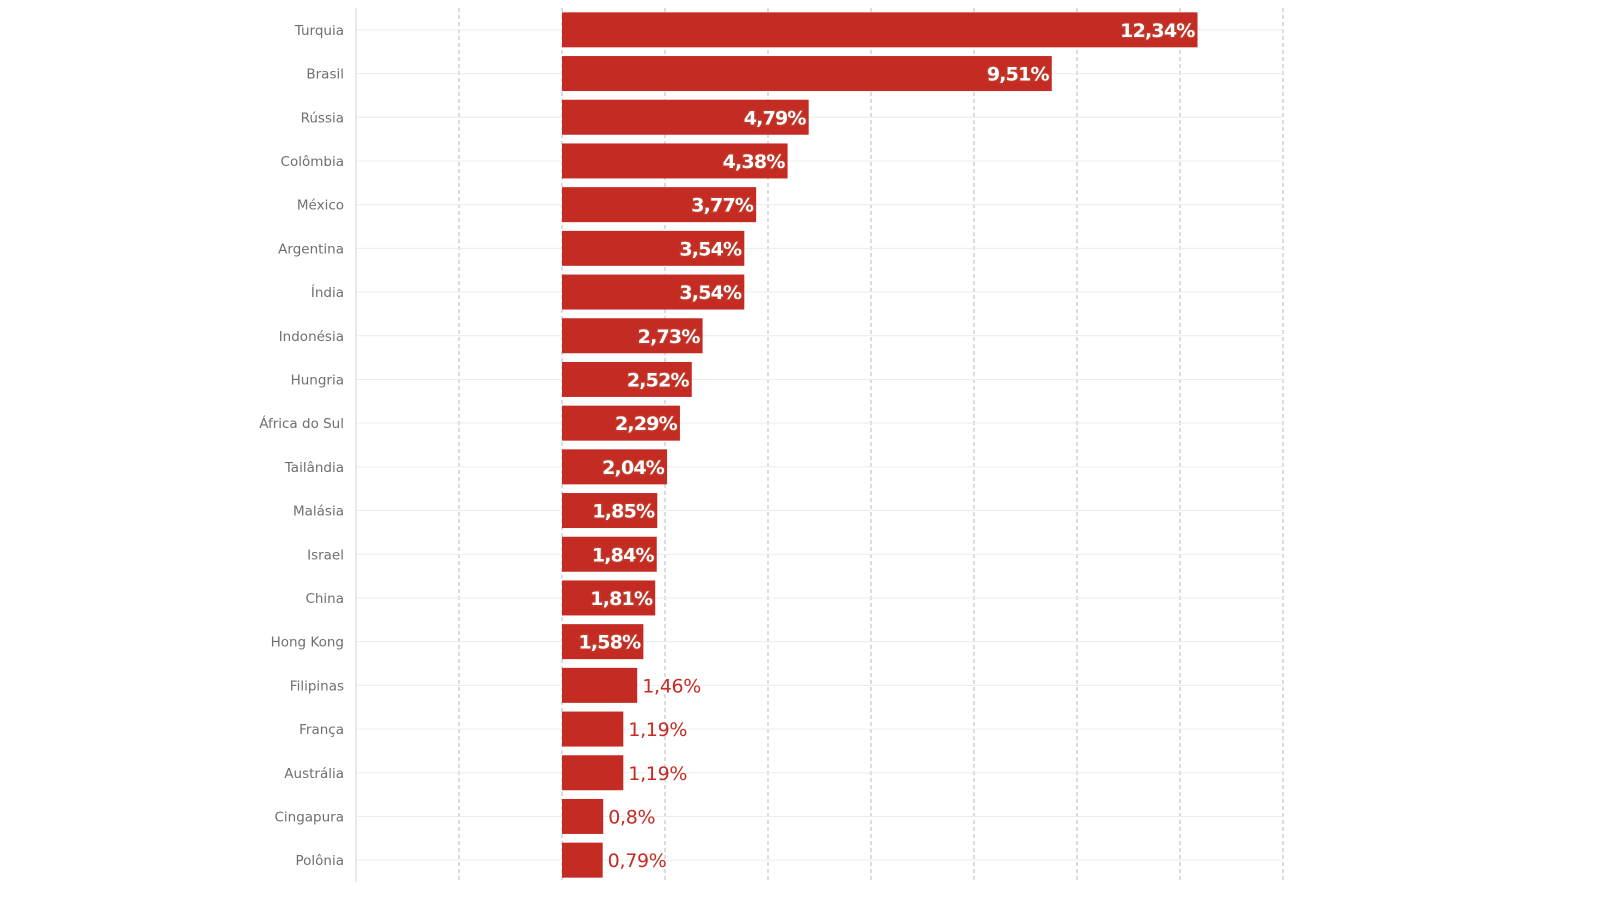  What do you see at coordinates (318, 512) in the screenshot?
I see `category-label: Malásia` at bounding box center [318, 512].